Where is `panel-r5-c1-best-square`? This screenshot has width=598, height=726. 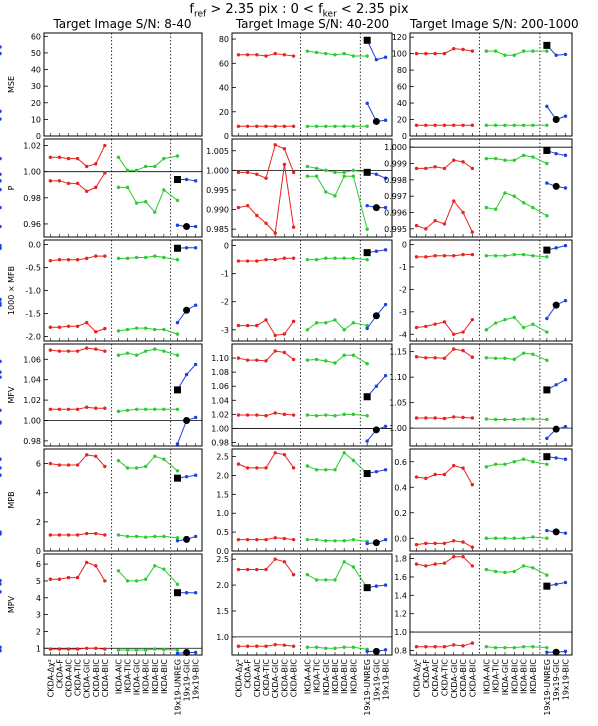
panel-r5-c1-best-square is located at coordinates (367, 588).